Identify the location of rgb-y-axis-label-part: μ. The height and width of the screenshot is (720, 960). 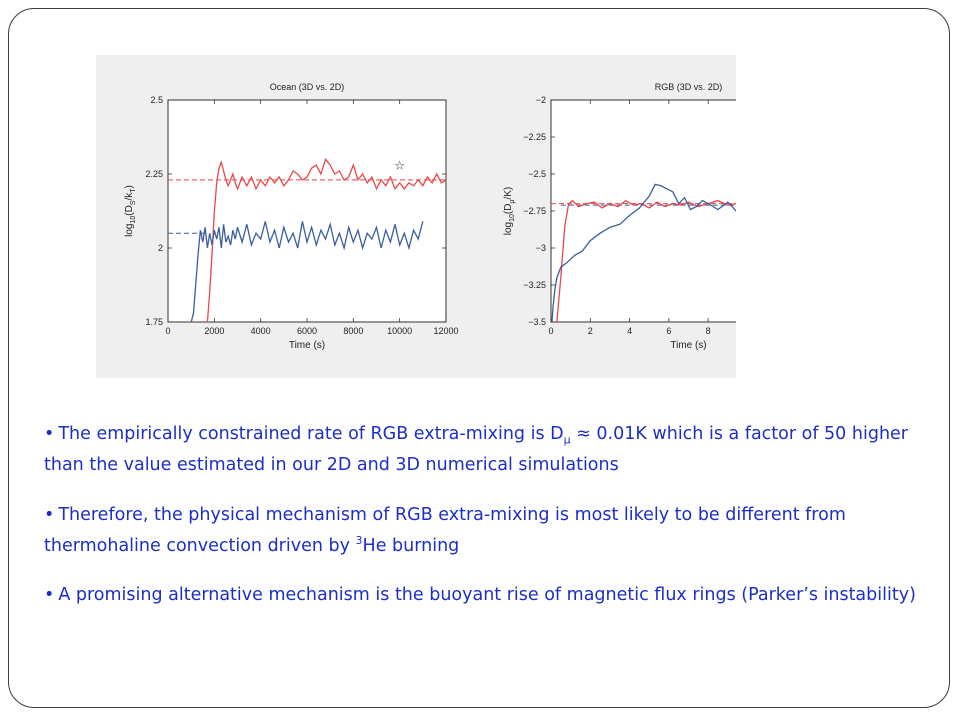
(512, 202).